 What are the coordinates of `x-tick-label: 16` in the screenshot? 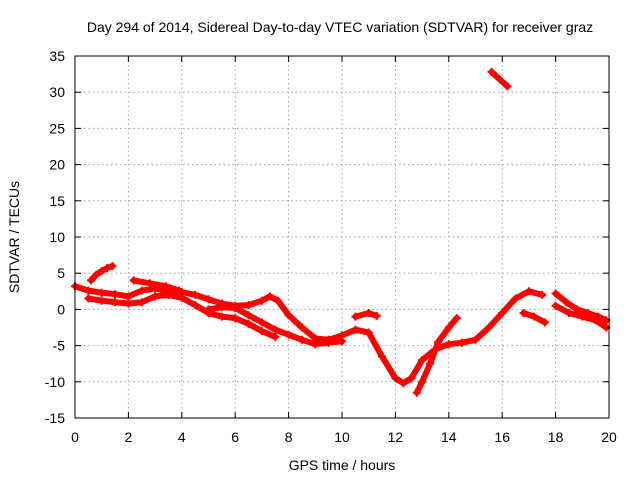 It's located at (502, 437).